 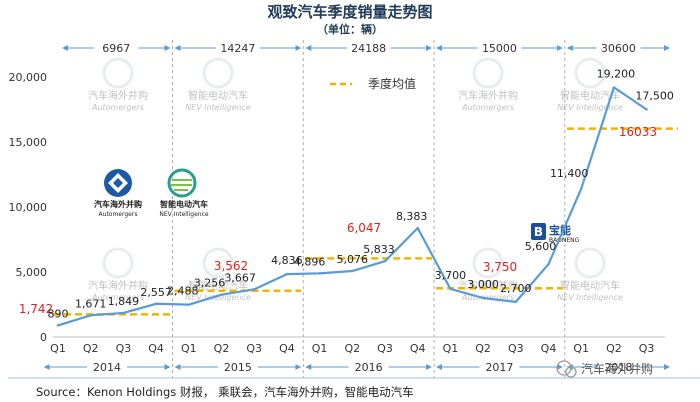 I want to click on data-label: 2,488, so click(x=183, y=291).